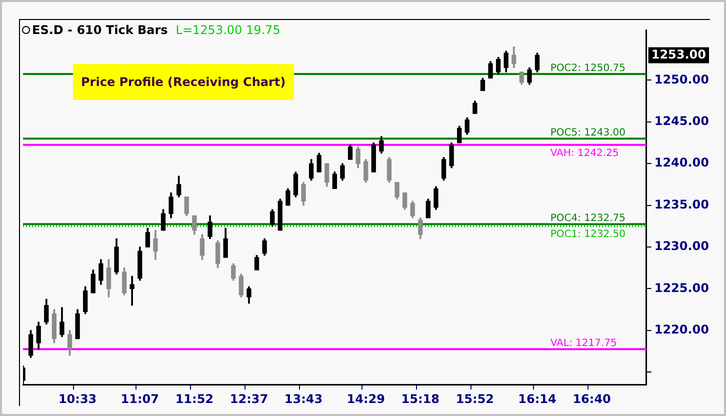 This screenshot has height=416, width=726. Describe the element at coordinates (591, 399) in the screenshot. I see `x-tick-label: 16:40` at that location.